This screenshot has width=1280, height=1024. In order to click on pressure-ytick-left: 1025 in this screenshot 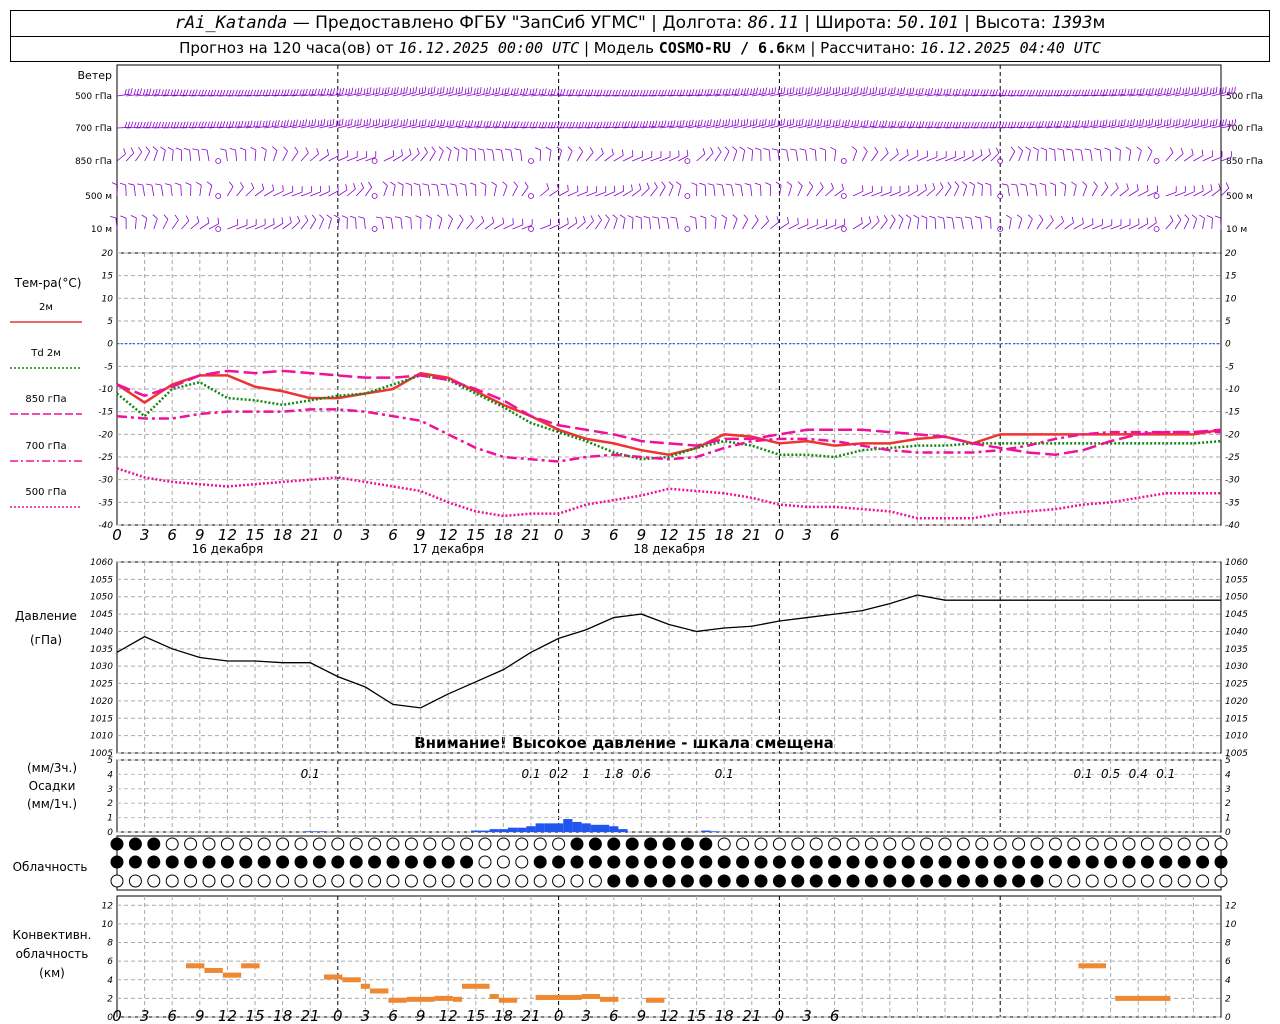, I will do `click(101, 685)`.